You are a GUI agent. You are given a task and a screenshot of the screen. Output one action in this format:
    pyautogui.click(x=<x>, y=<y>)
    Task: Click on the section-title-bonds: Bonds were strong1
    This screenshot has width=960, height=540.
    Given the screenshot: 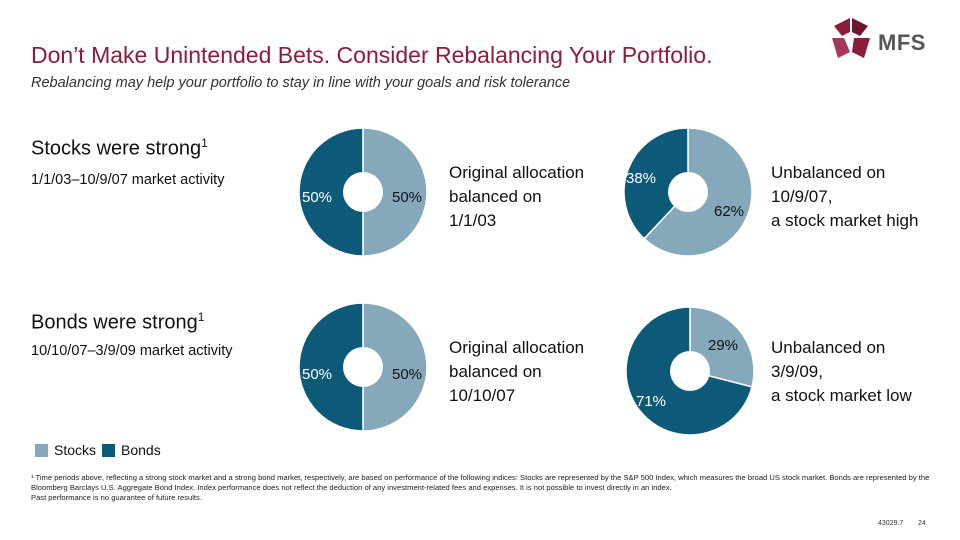 What is the action you would take?
    pyautogui.click(x=117, y=322)
    